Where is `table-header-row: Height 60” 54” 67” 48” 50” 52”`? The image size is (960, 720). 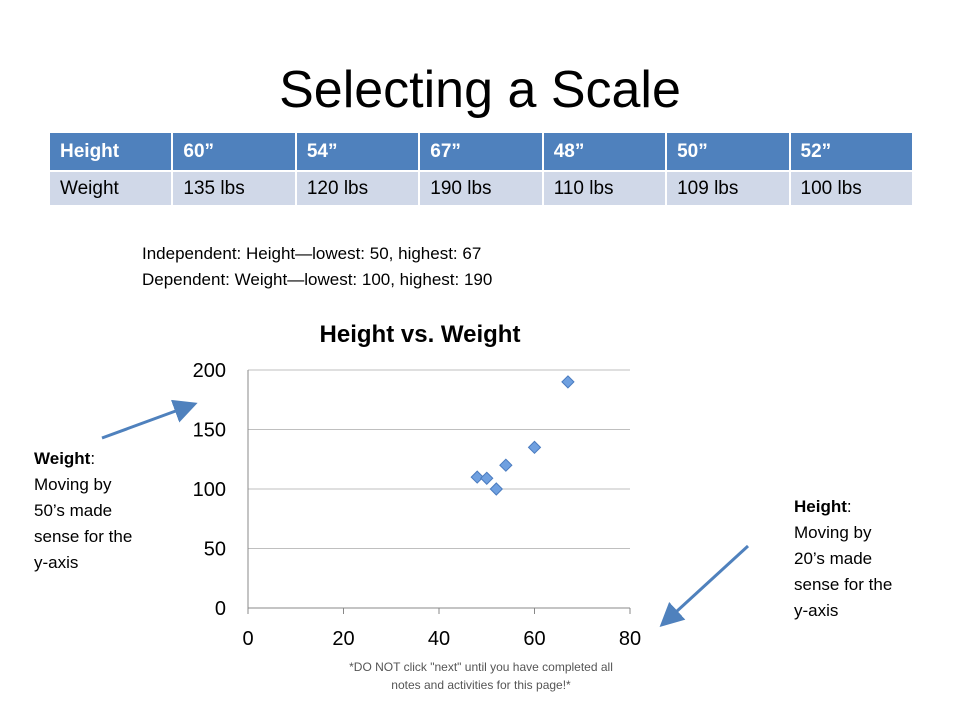
table-header-row: Height 60” 54” 67” 48” 50” 52” is located at coordinates (481, 151).